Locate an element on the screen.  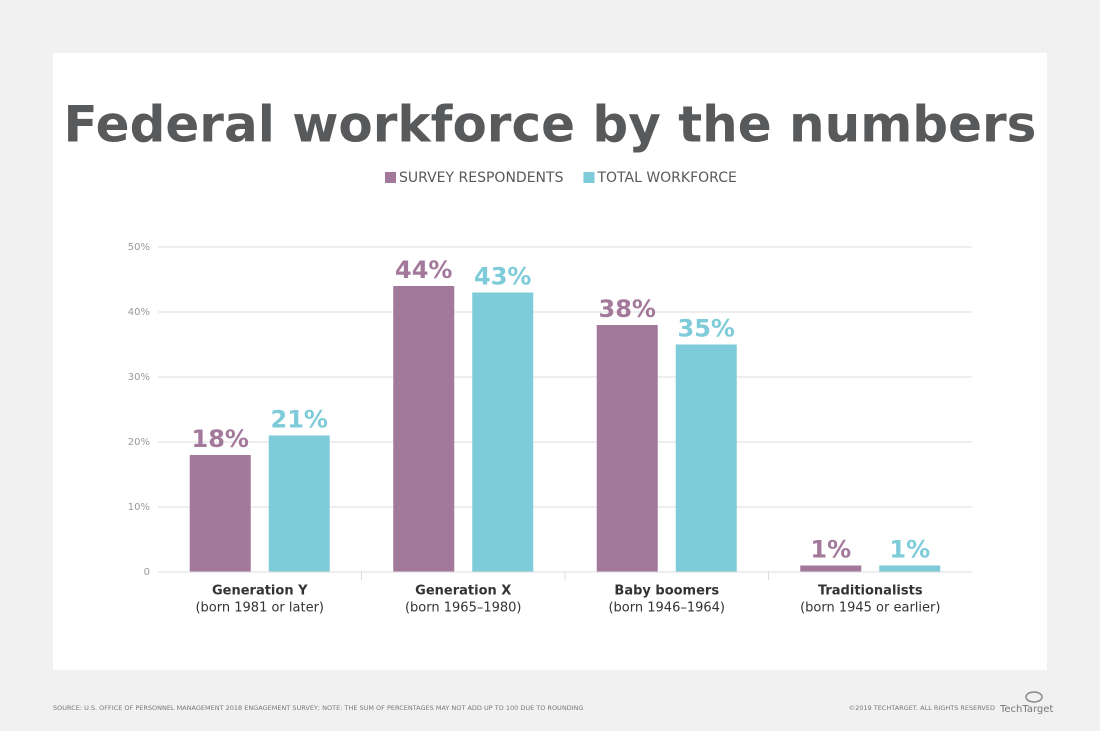
copyright: ©2019 TECHTARGET. ALL RIGHTS RESERVED is located at coordinates (922, 708).